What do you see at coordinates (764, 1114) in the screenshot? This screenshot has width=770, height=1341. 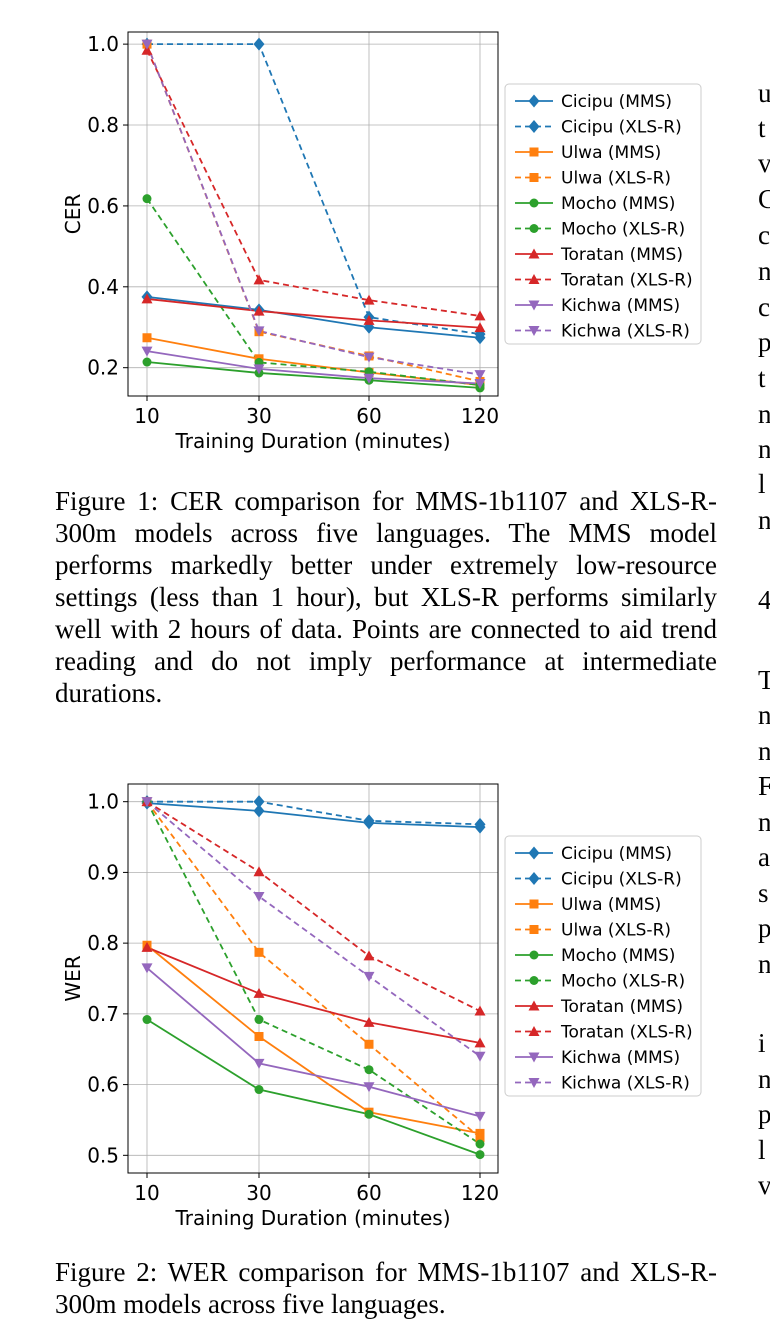 I see `right-column-fragment: p` at bounding box center [764, 1114].